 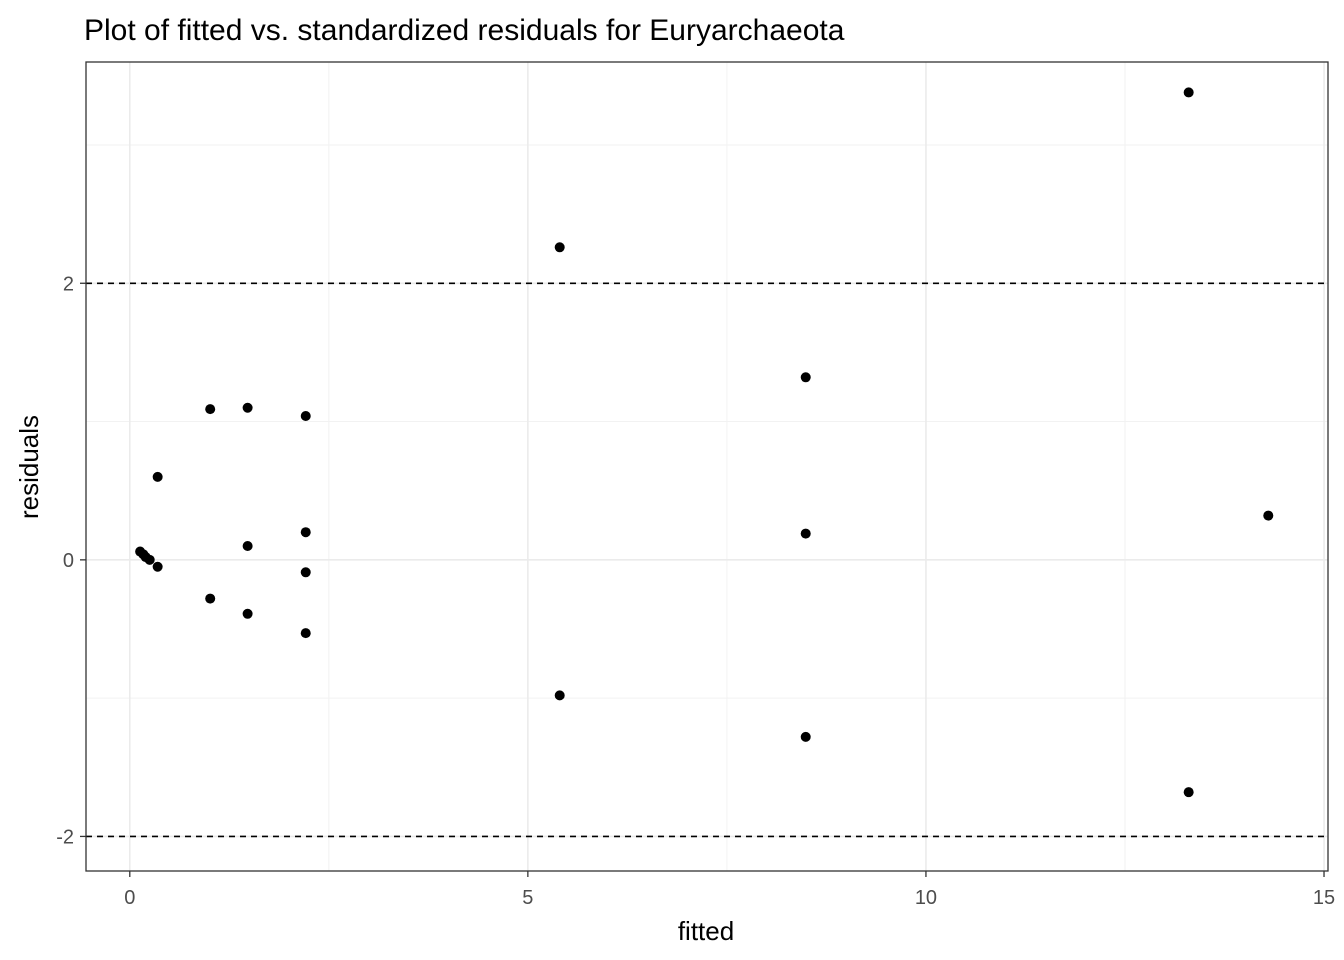 What do you see at coordinates (68, 561) in the screenshot?
I see `y-tick-label: 0` at bounding box center [68, 561].